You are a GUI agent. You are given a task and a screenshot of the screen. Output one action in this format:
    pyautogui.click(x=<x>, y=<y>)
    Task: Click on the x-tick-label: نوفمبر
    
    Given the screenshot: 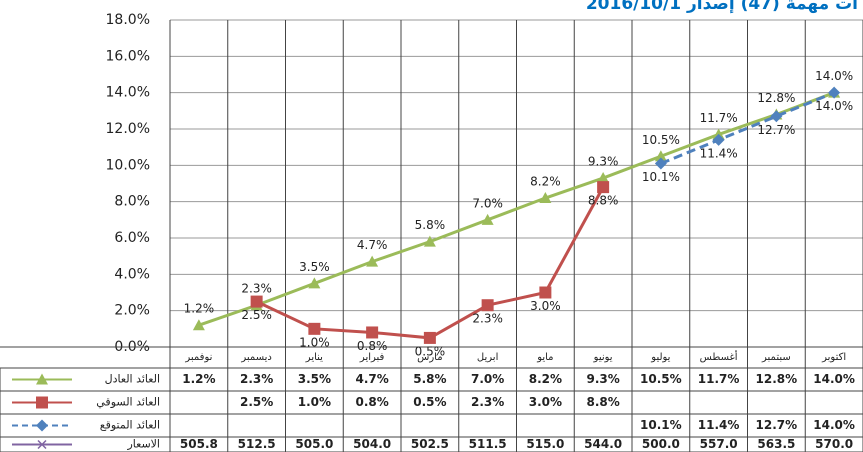 What is the action you would take?
    pyautogui.click(x=198, y=357)
    